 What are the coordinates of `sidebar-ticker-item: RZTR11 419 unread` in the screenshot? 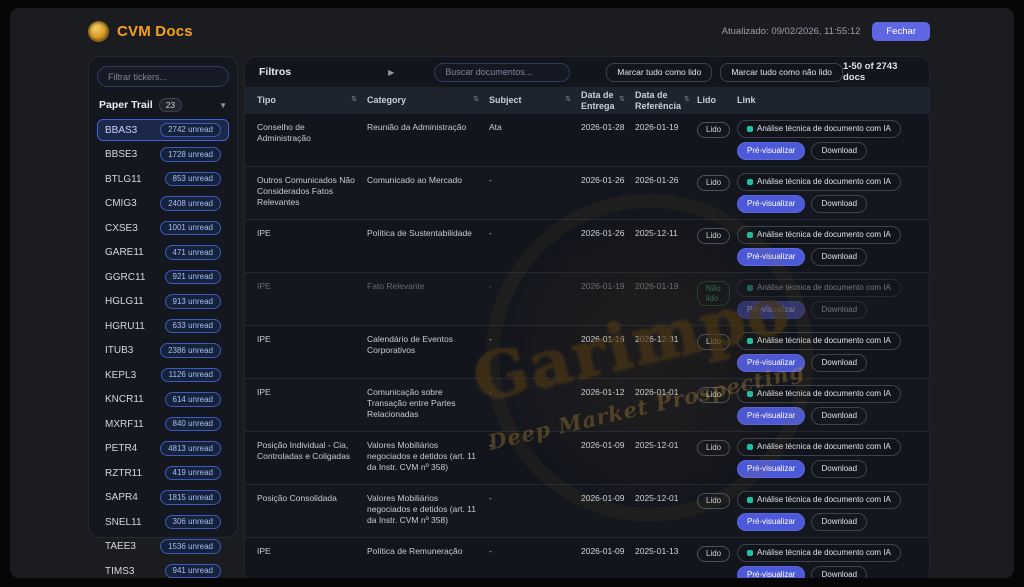 It's located at (163, 473).